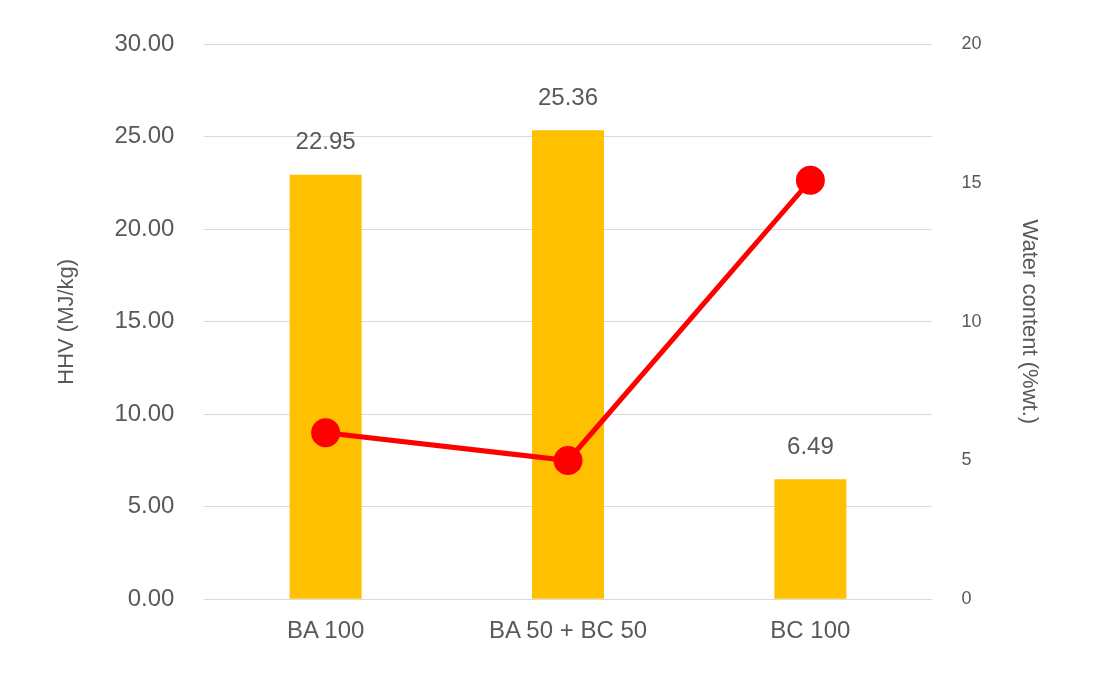 Image resolution: width=1106 pixels, height=684 pixels. I want to click on x-tick-label: BA 50 + BC 50, so click(568, 630).